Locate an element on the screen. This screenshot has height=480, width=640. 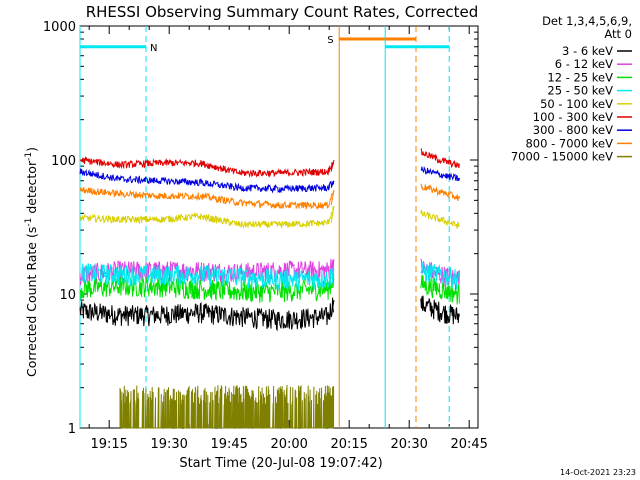
x-tick-label: 19:30 is located at coordinates (168, 444).